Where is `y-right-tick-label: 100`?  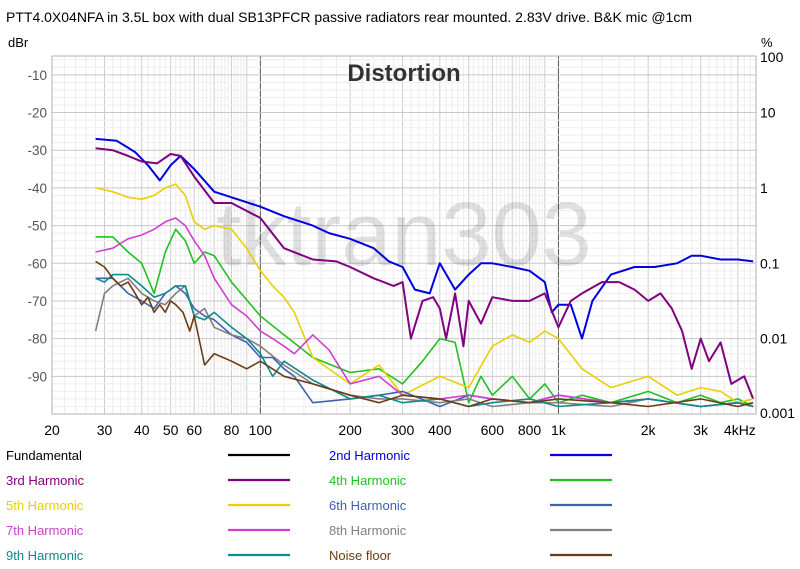 y-right-tick-label: 100 is located at coordinates (772, 57).